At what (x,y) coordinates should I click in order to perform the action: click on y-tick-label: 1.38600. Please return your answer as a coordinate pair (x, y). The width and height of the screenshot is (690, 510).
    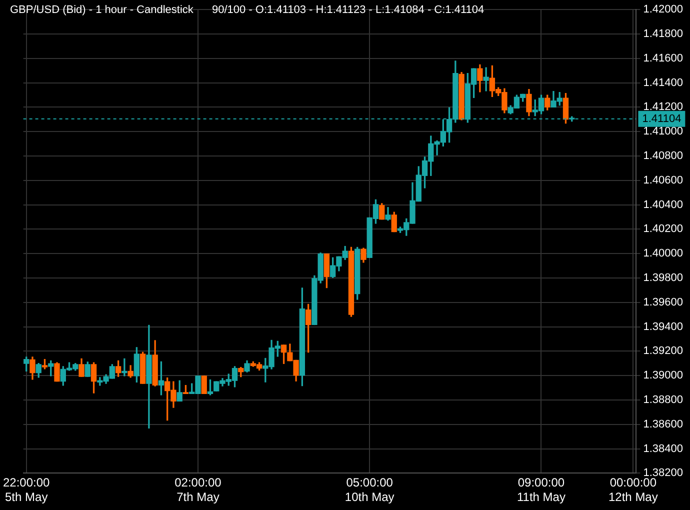
    Looking at the image, I should click on (663, 424).